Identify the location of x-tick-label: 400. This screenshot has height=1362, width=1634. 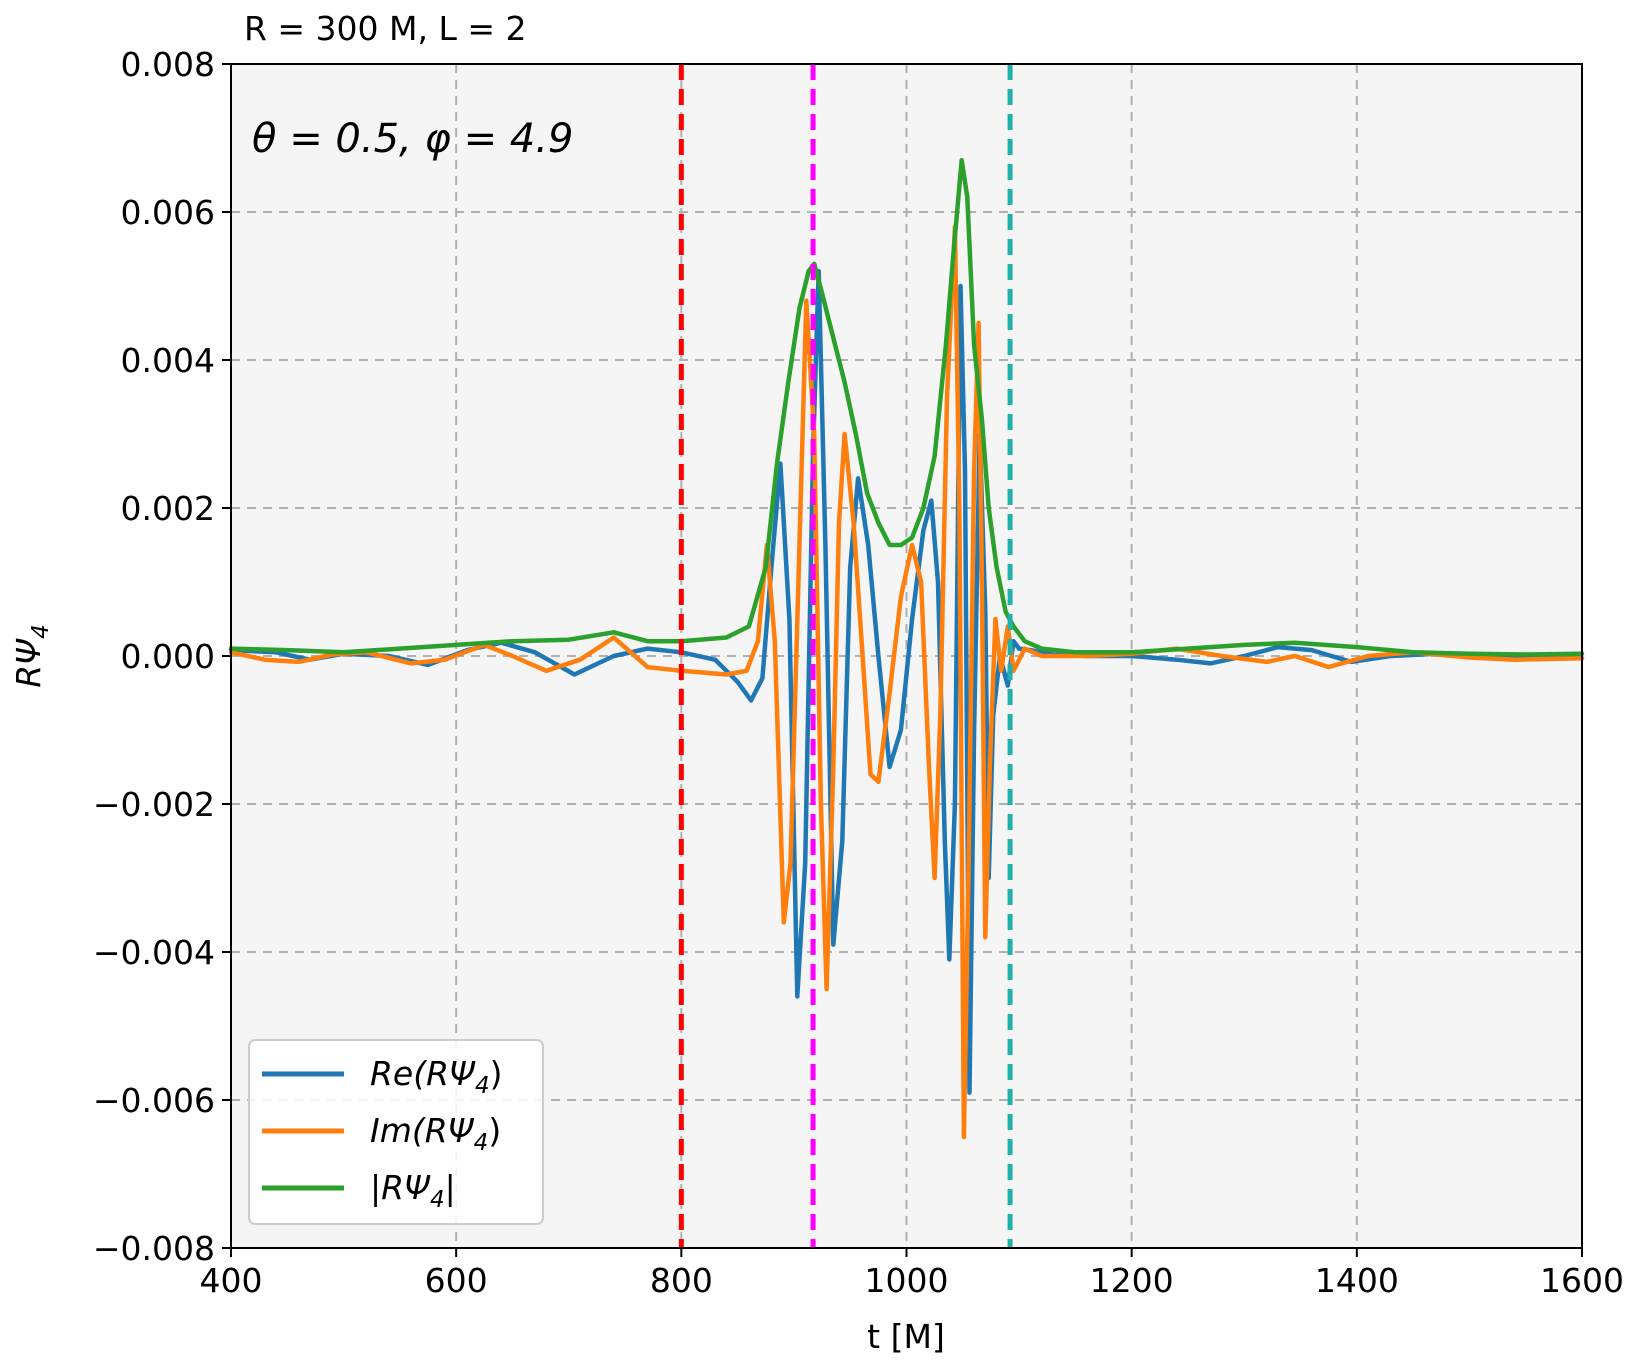
(231, 1280).